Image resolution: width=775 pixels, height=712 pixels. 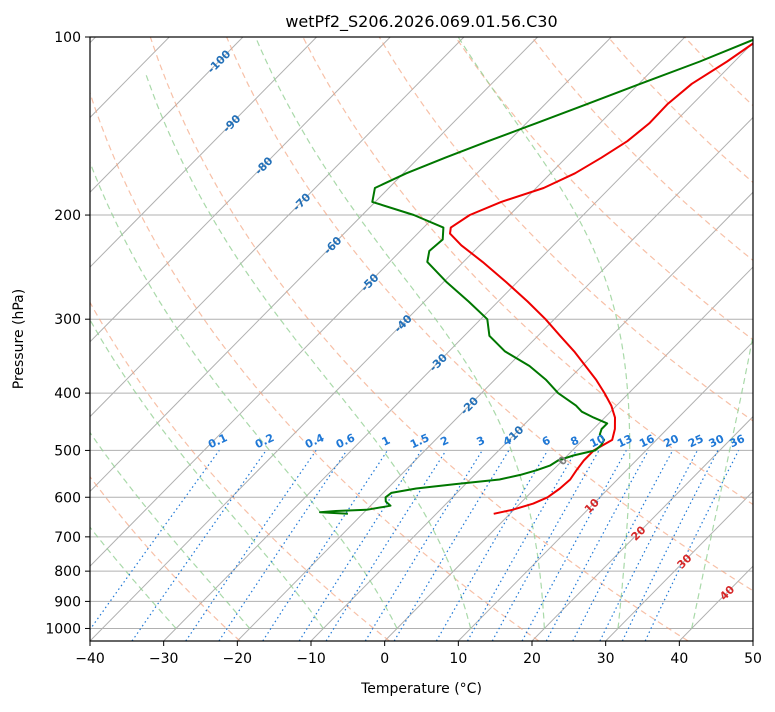 What do you see at coordinates (67, 216) in the screenshot?
I see `y-tick-label: 200` at bounding box center [67, 216].